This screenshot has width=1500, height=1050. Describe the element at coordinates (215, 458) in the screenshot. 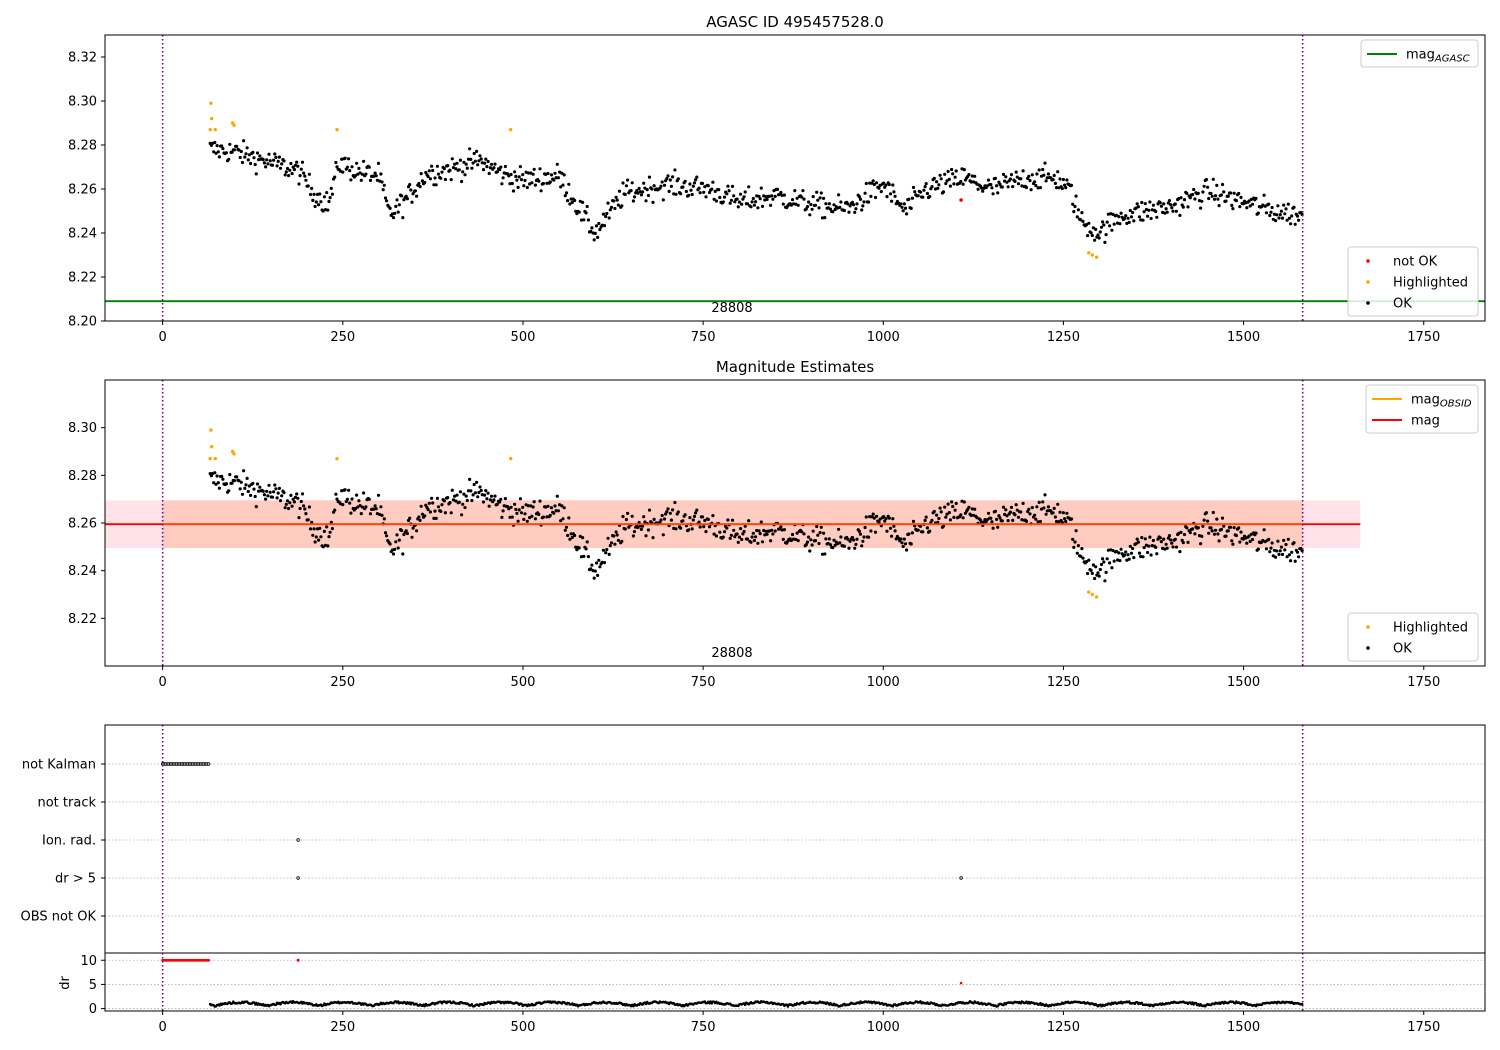

I see `data-point-highlighted` at that location.